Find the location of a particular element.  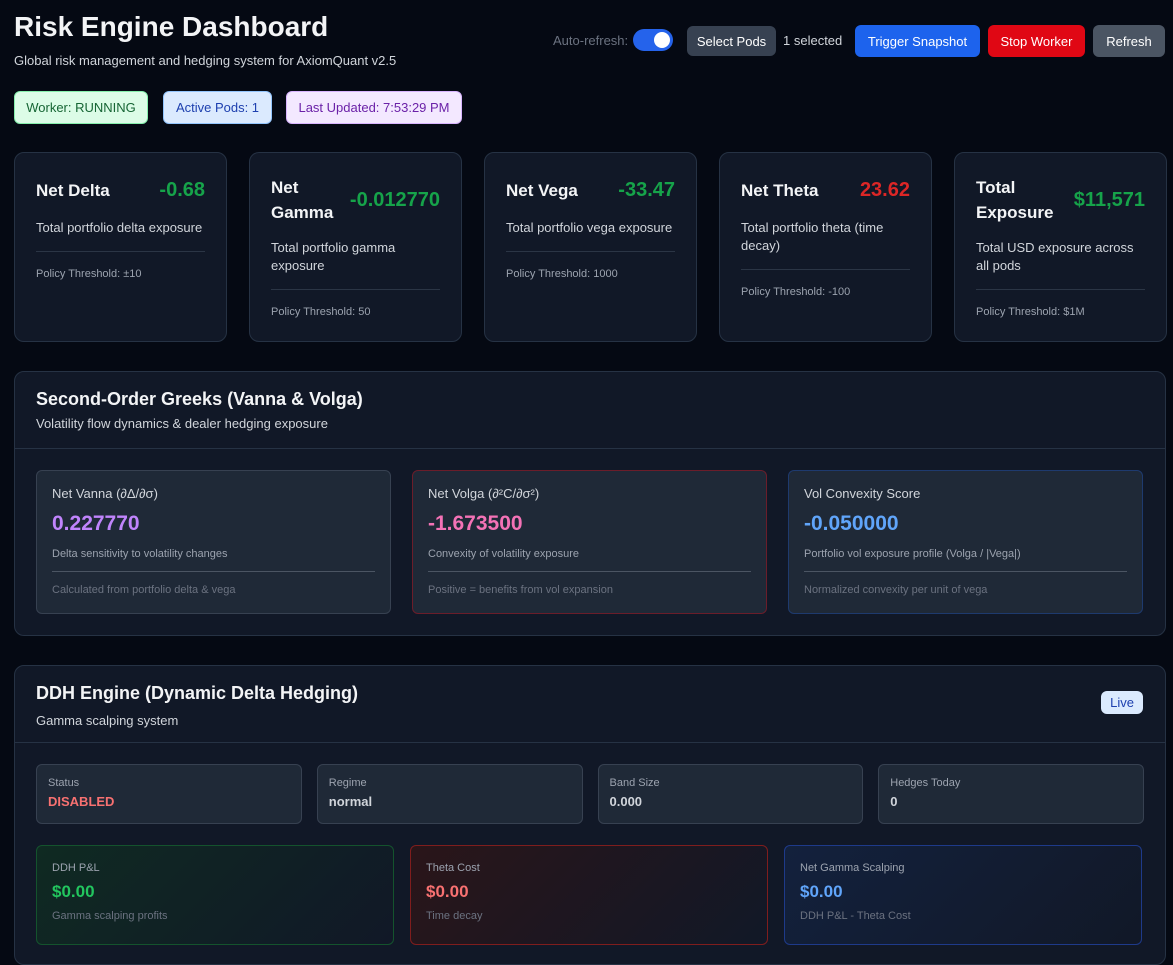

ddh-card-description: Gamma scalping profits is located at coordinates (110, 916).